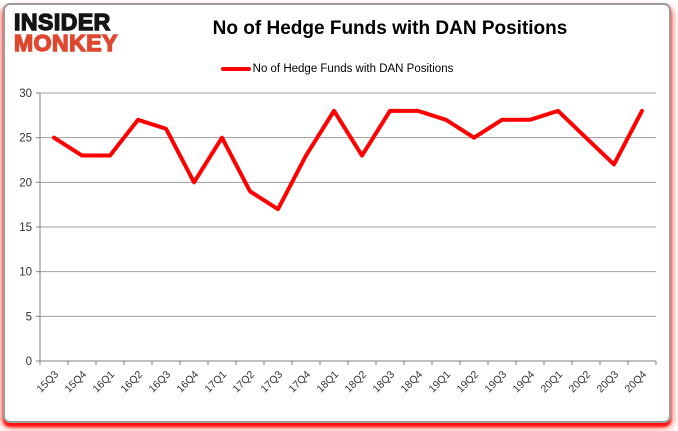  What do you see at coordinates (29, 317) in the screenshot?
I see `y-axis-label: 5` at bounding box center [29, 317].